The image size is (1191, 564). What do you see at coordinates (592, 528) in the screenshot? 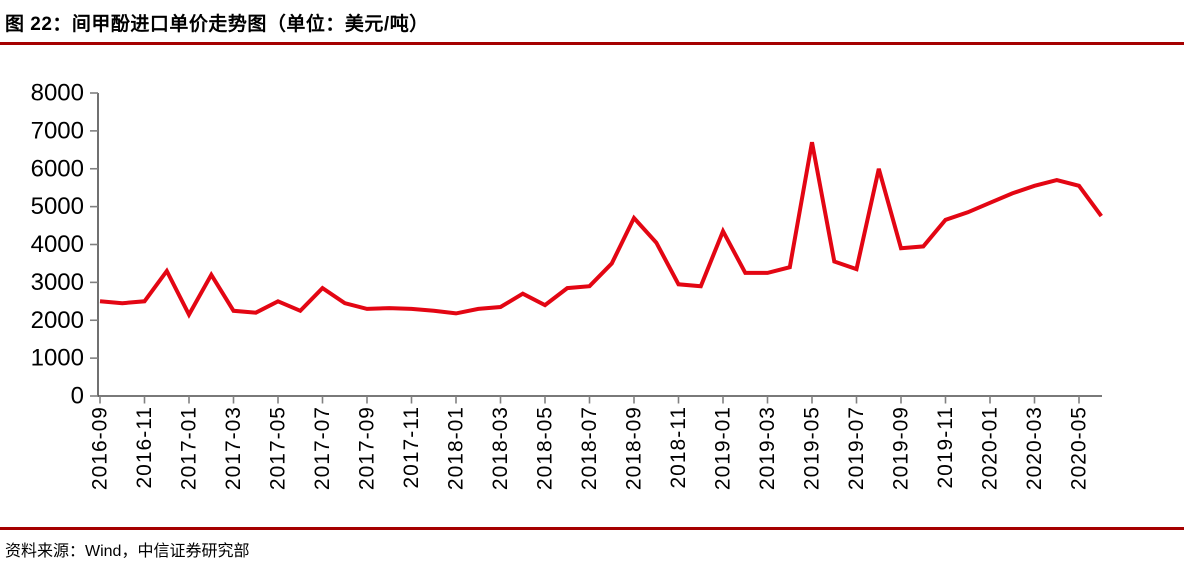
I see `source-divider` at bounding box center [592, 528].